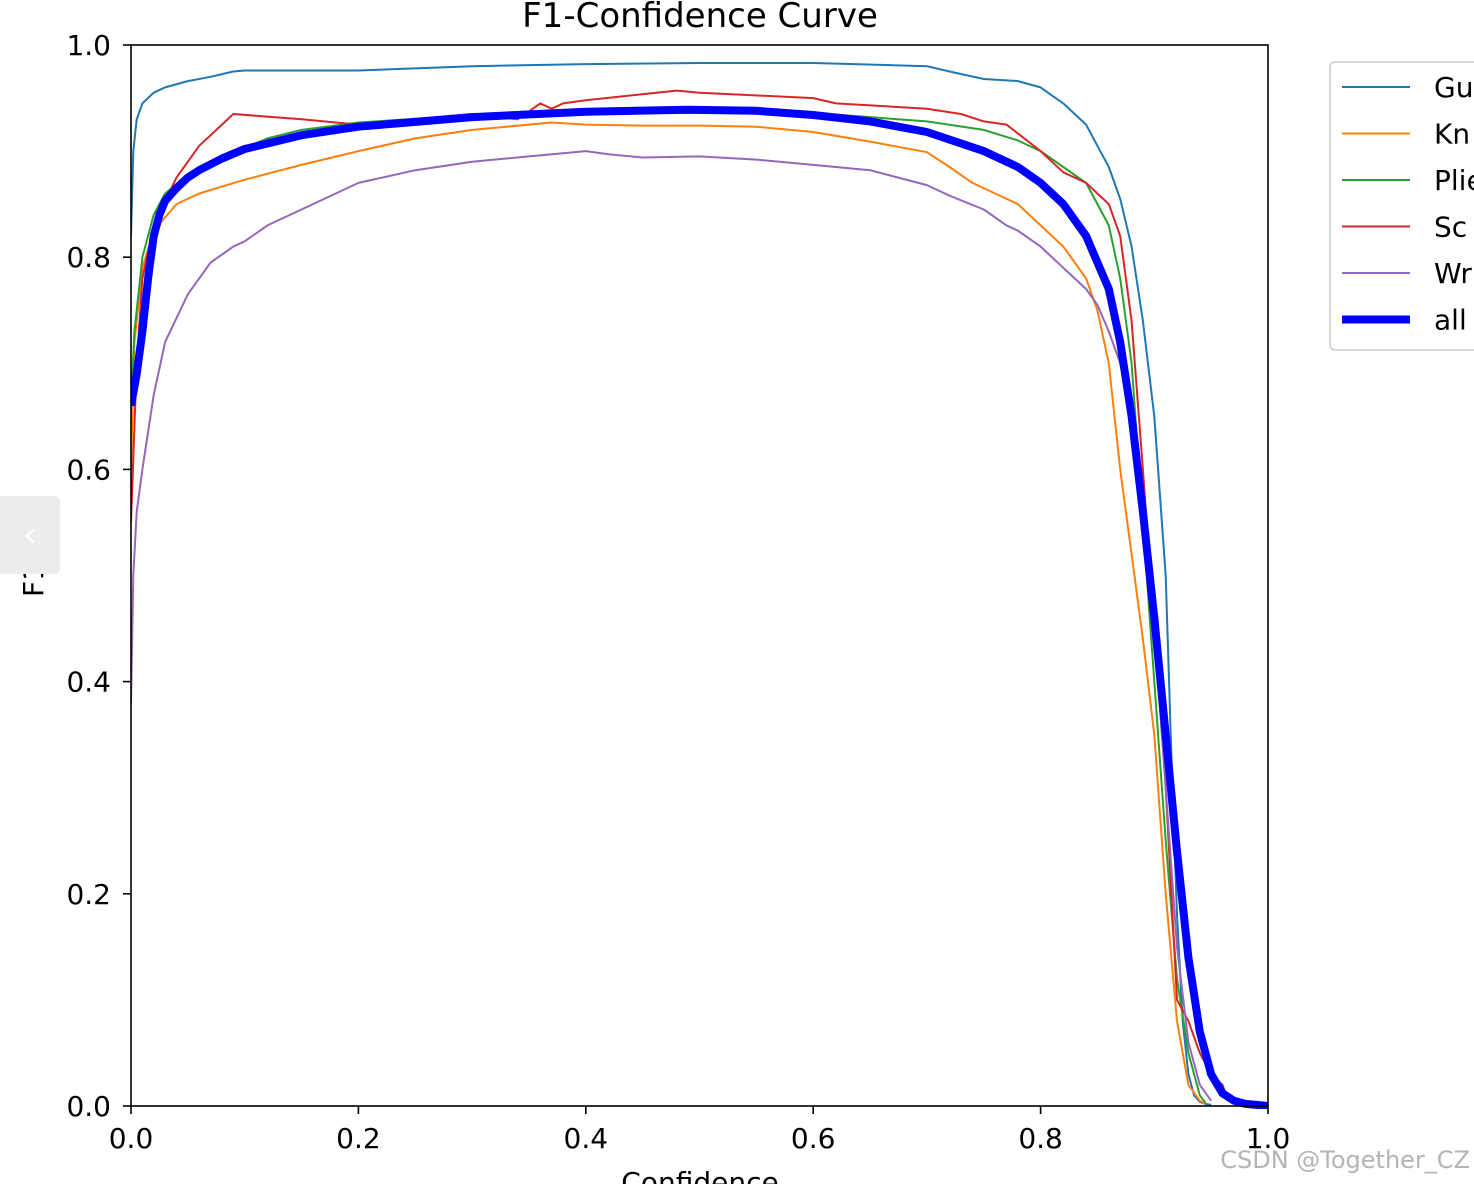 The image size is (1474, 1184). I want to click on x-tick-label: 0.0, so click(131, 1138).